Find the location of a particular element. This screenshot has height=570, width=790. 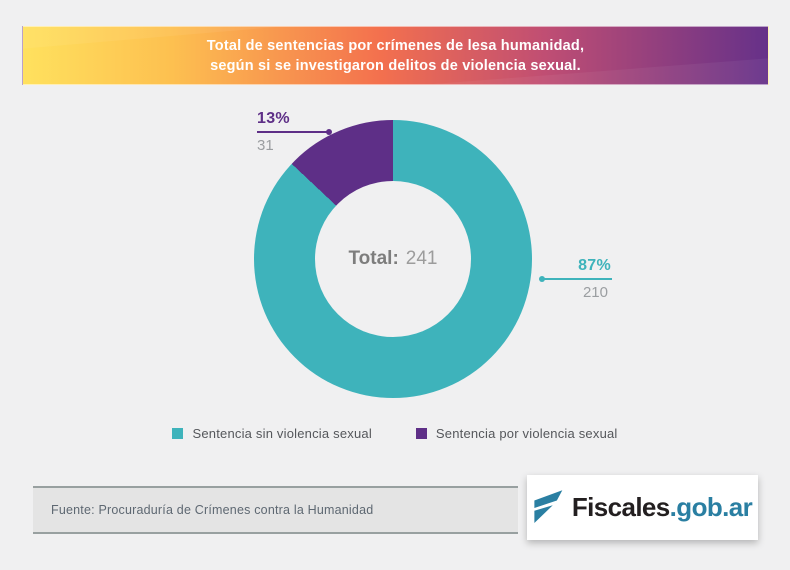

fiscales-logo-text: Fiscales.gob.ar is located at coordinates (662, 507).